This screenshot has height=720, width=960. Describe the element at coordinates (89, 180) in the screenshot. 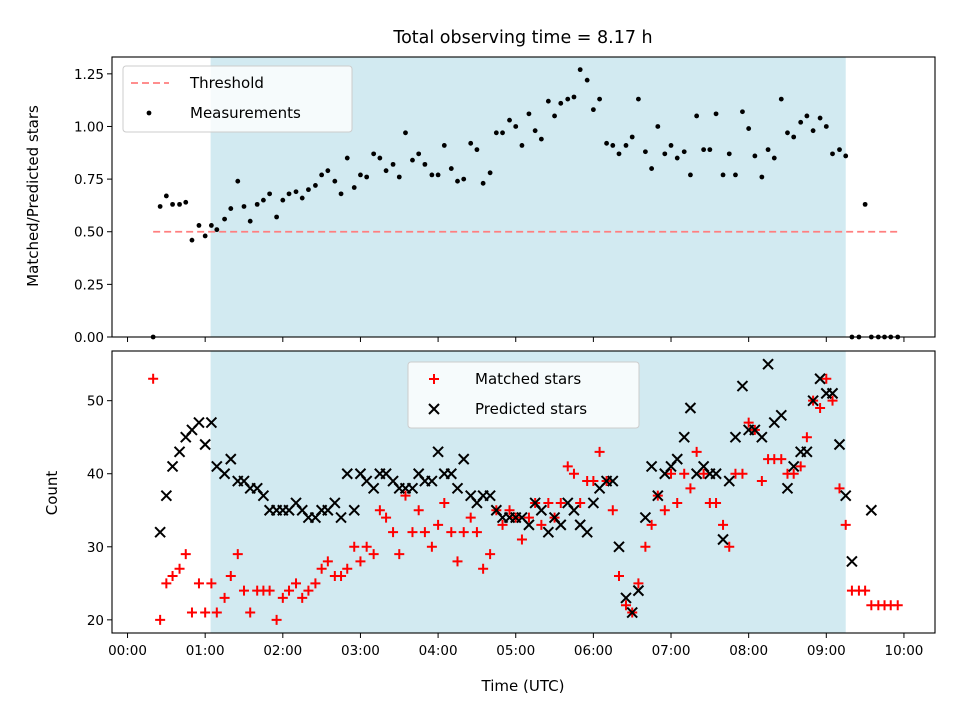

I see `y-tick-label: 0.75` at that location.